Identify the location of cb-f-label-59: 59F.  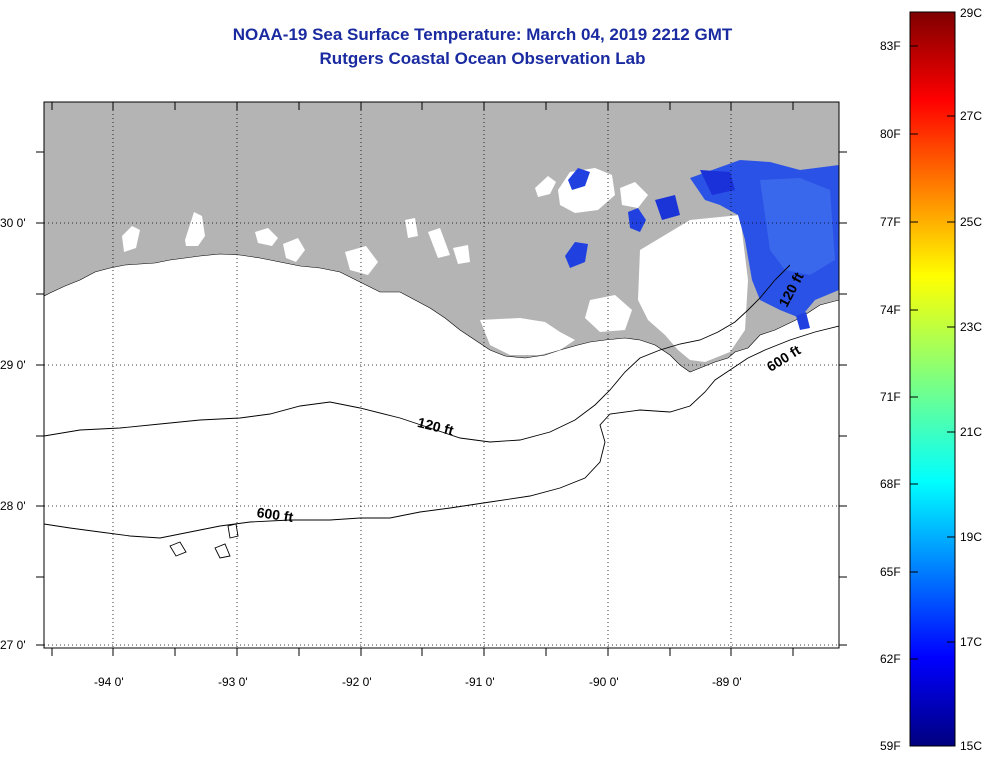
(890, 746).